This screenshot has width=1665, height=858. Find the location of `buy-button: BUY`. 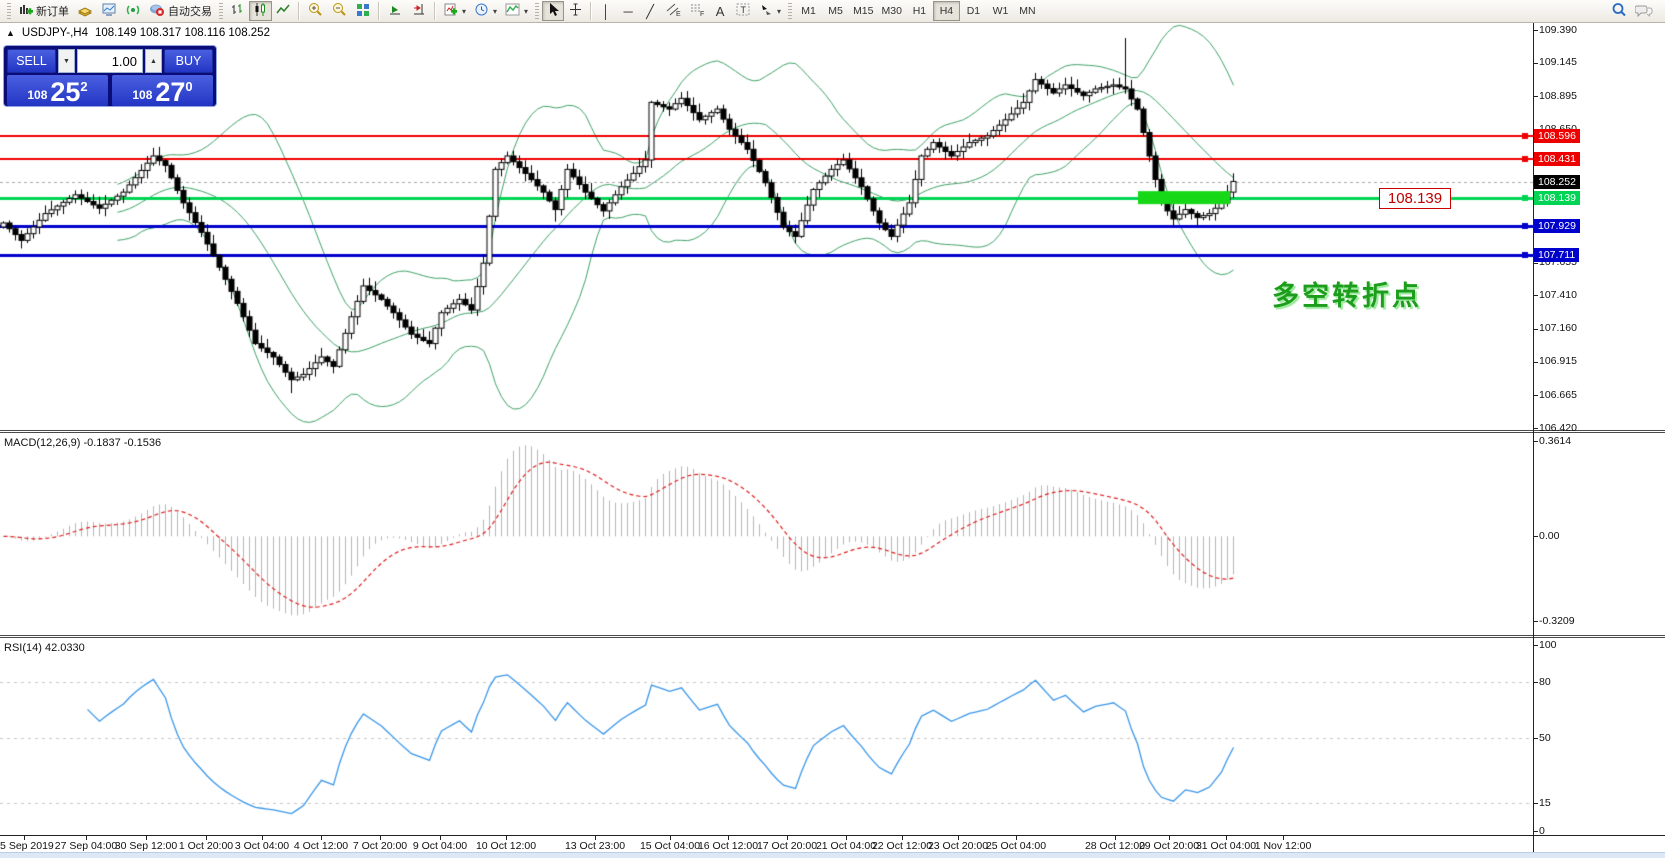

buy-button: BUY is located at coordinates (188, 61).